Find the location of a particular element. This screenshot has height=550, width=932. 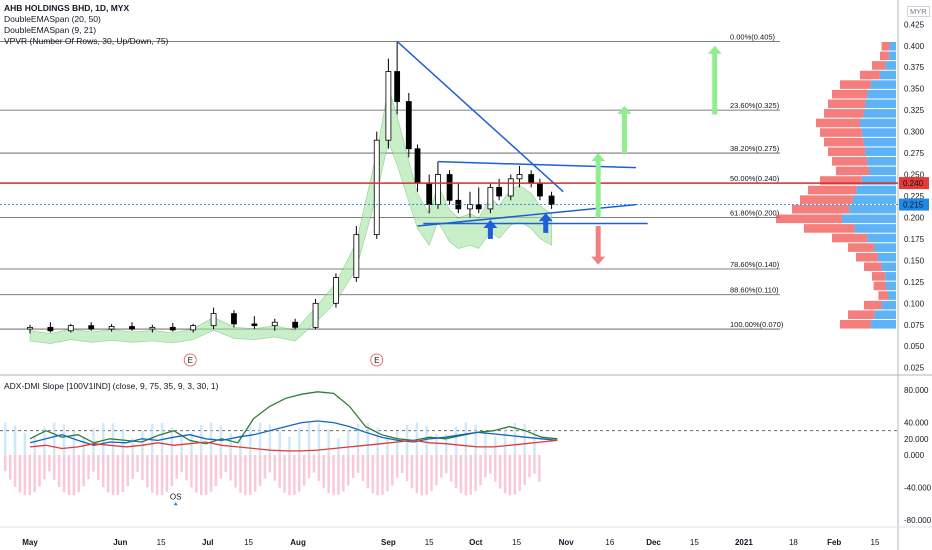

time-axis-tick: Dec is located at coordinates (653, 542).